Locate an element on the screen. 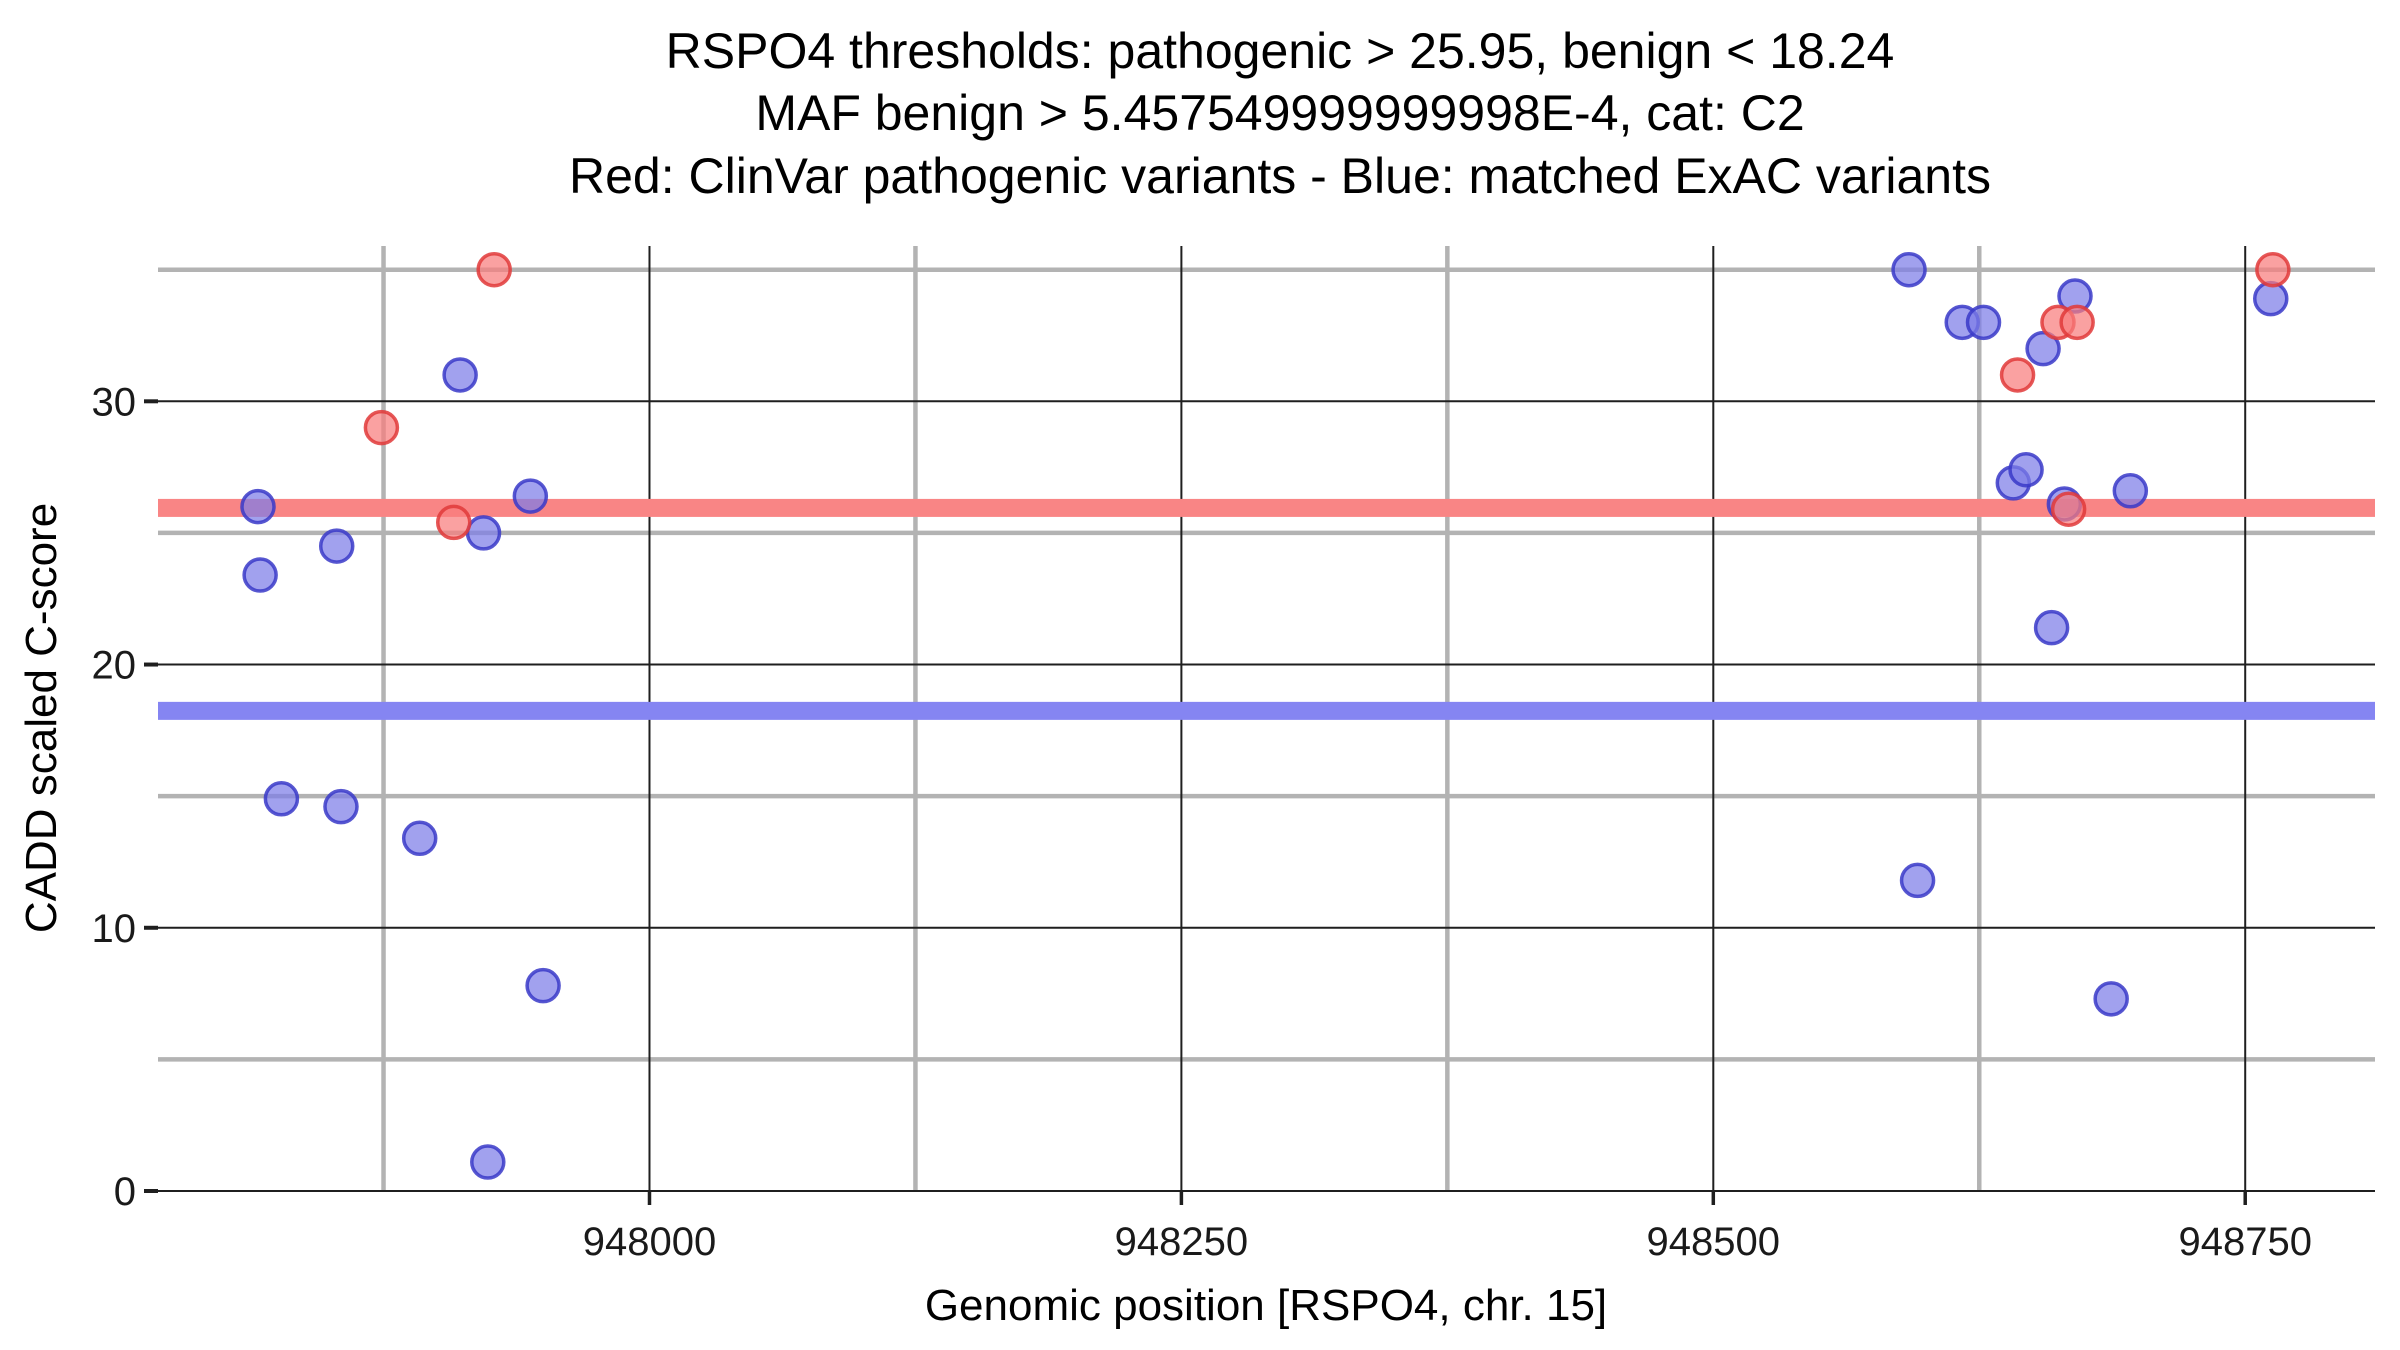  benign-threshold-band is located at coordinates (1266, 710).